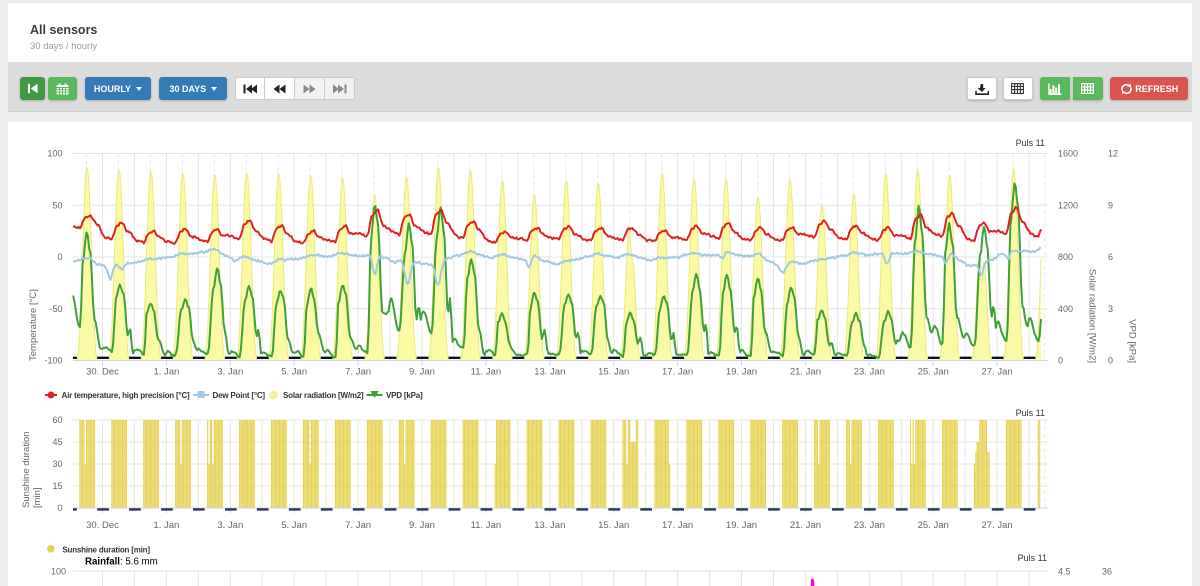 The height and width of the screenshot is (586, 1200). Describe the element at coordinates (26, 469) in the screenshot. I see `svg-text: Sunshine duration` at that location.